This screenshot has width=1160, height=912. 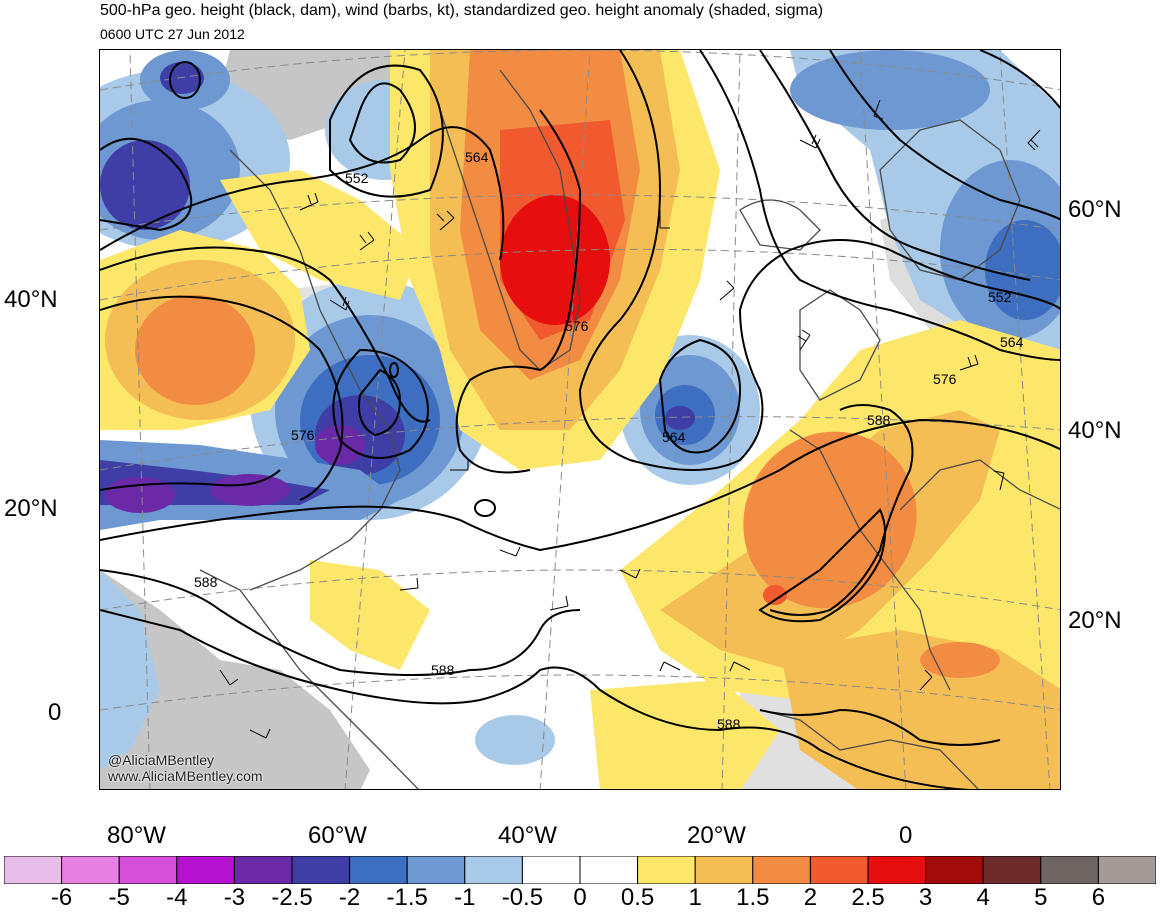 What do you see at coordinates (31, 299) in the screenshot?
I see `lat-label-left: 40°N` at bounding box center [31, 299].